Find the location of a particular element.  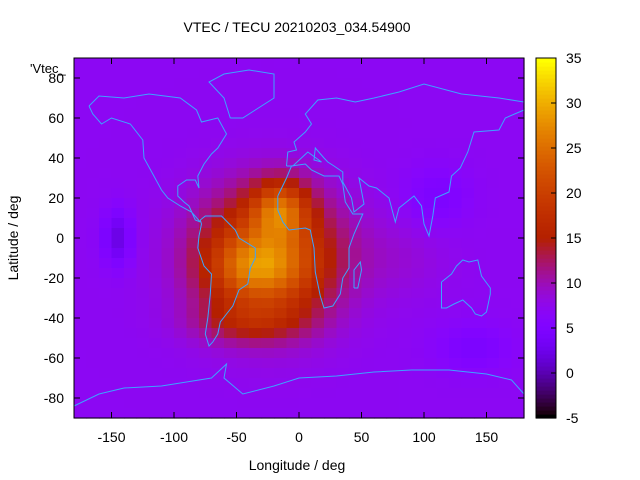

y-tick-label: 20 is located at coordinates (56, 198).